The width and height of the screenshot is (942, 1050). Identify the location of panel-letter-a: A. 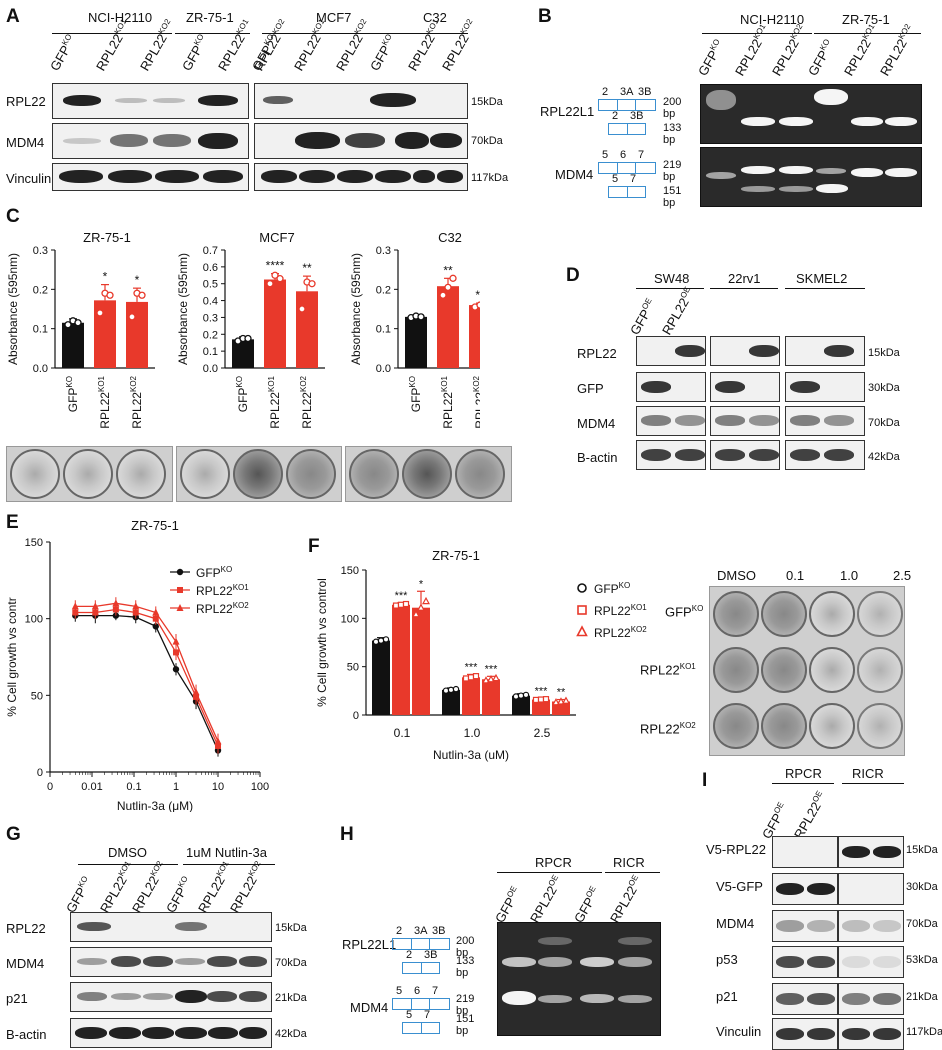
(13, 16).